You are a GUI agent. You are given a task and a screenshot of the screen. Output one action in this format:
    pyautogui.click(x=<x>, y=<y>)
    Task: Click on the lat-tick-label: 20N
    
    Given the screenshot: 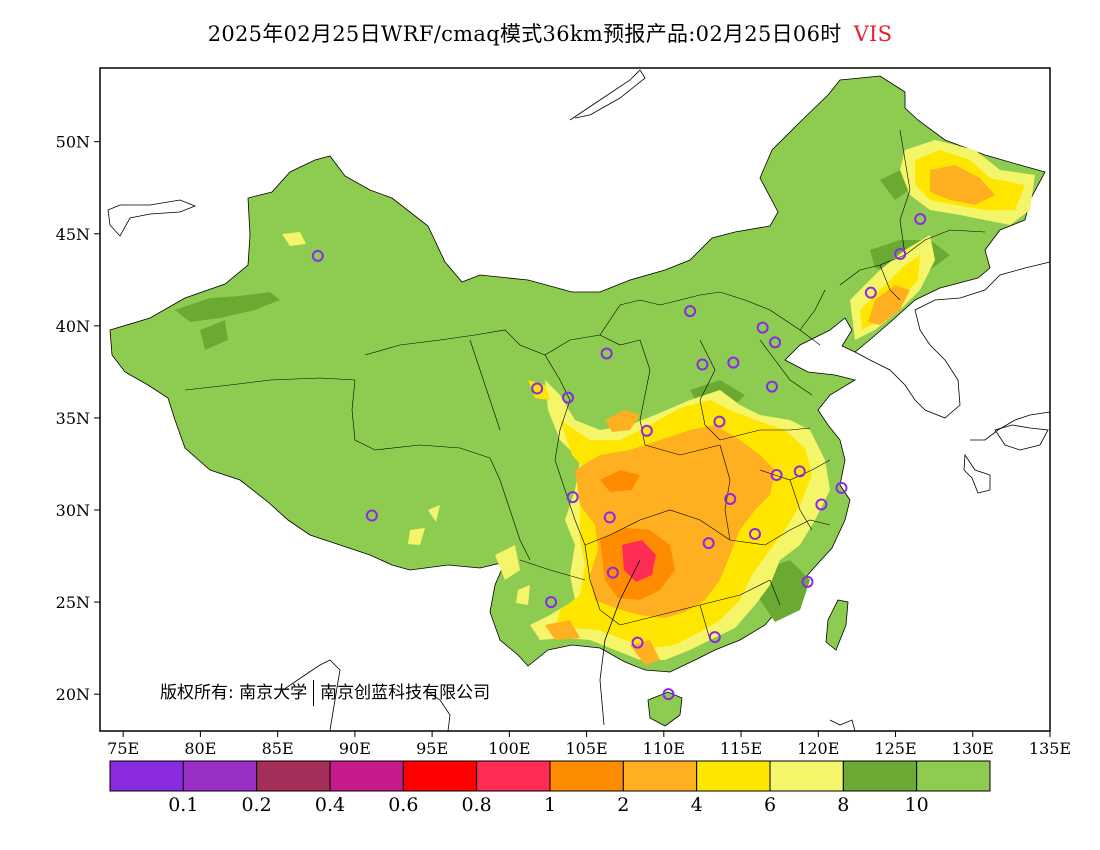 What is the action you would take?
    pyautogui.click(x=73, y=694)
    